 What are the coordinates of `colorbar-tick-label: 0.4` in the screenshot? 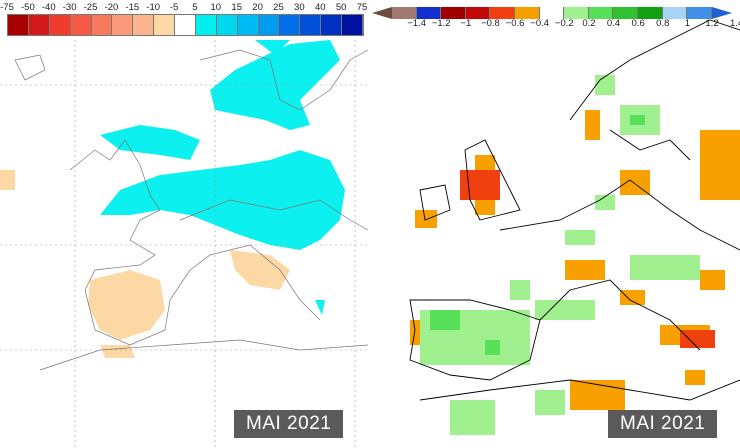 It's located at (613, 23).